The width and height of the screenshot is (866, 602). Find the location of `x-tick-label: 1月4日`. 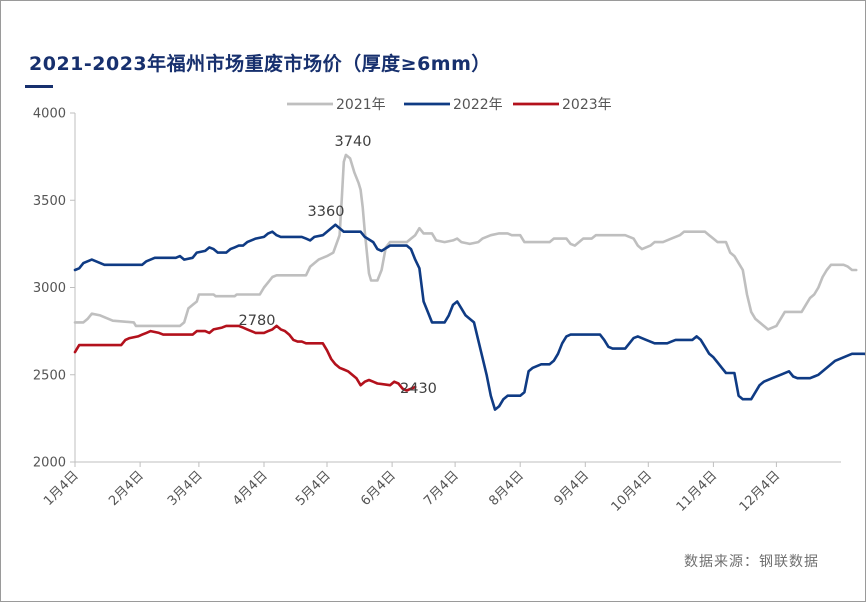

x-tick-label: 1月4日 is located at coordinates (61, 488).